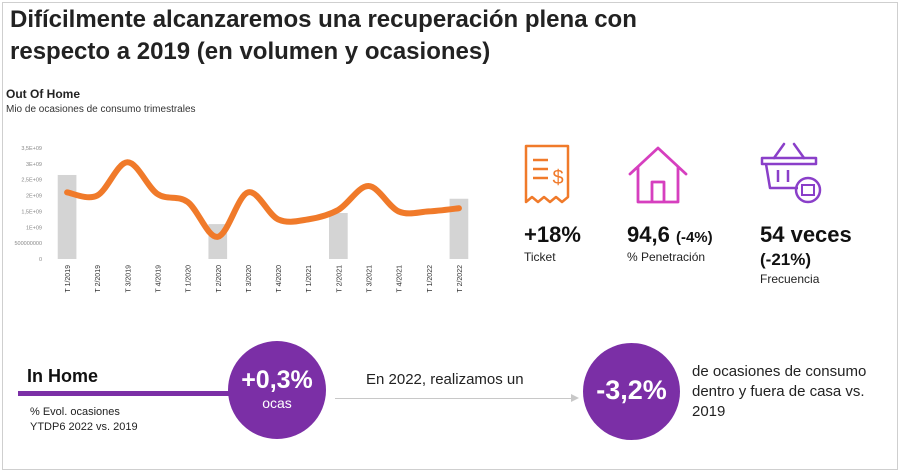 The height and width of the screenshot is (472, 900). Describe the element at coordinates (31, 181) in the screenshot. I see `y-tick-label: 2,5E+09` at that location.